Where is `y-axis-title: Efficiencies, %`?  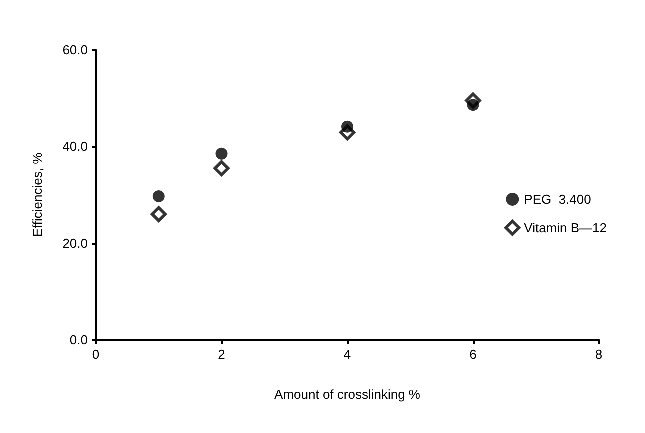 y-axis-title: Efficiencies, % is located at coordinates (37, 195).